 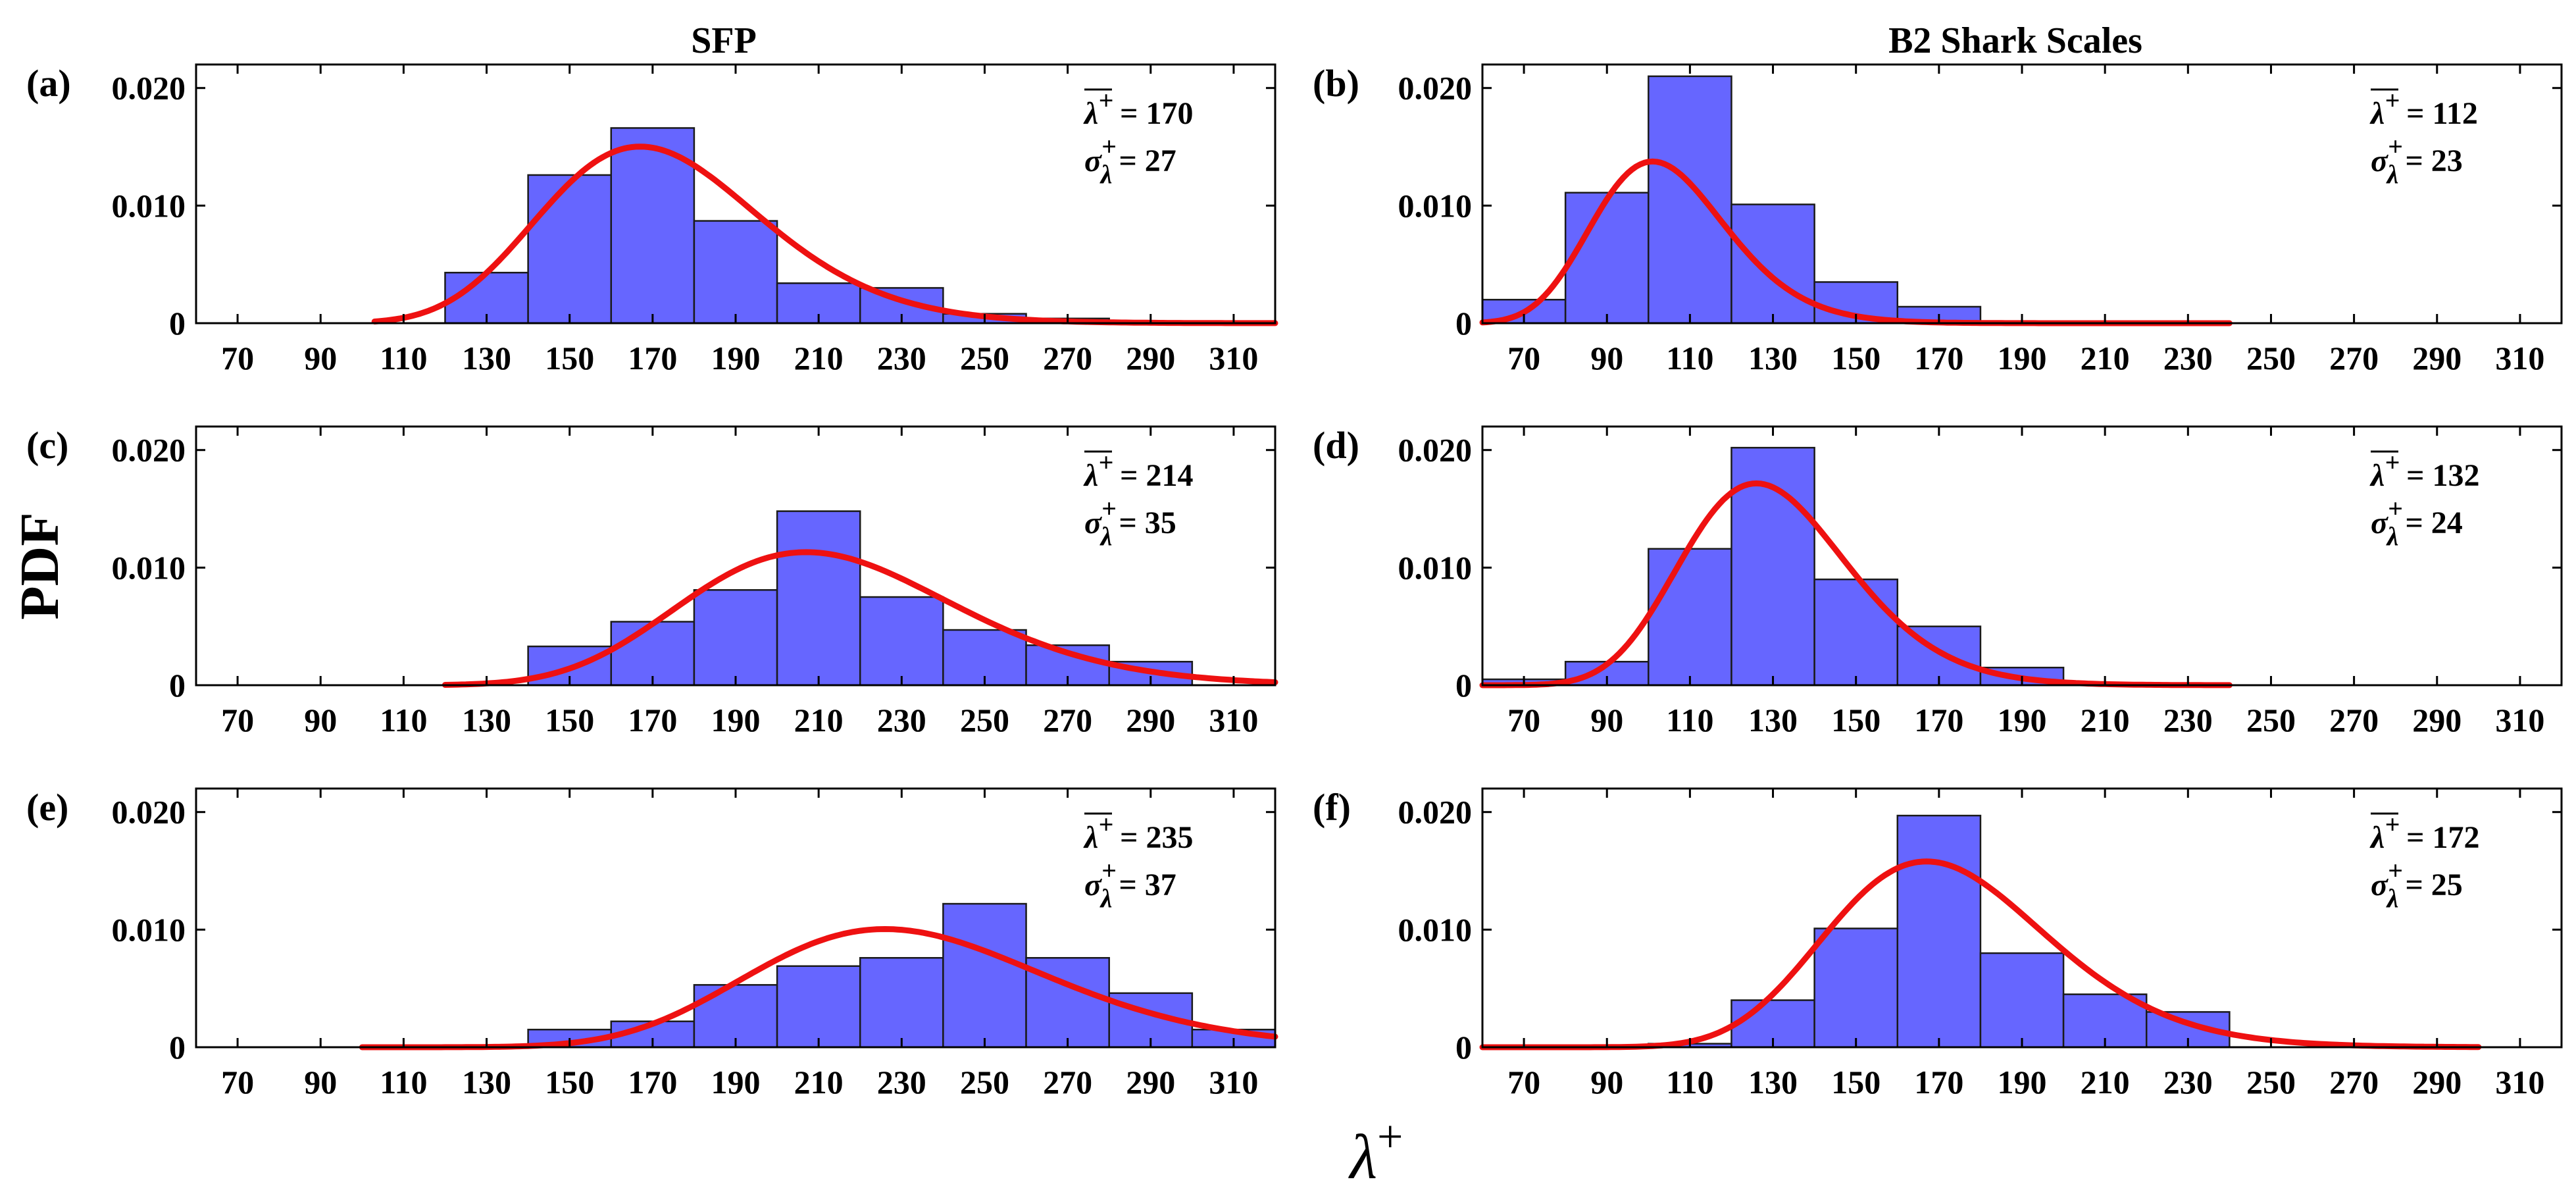 What do you see at coordinates (1147, 523) in the screenshot?
I see `sigma-value: = 35` at bounding box center [1147, 523].